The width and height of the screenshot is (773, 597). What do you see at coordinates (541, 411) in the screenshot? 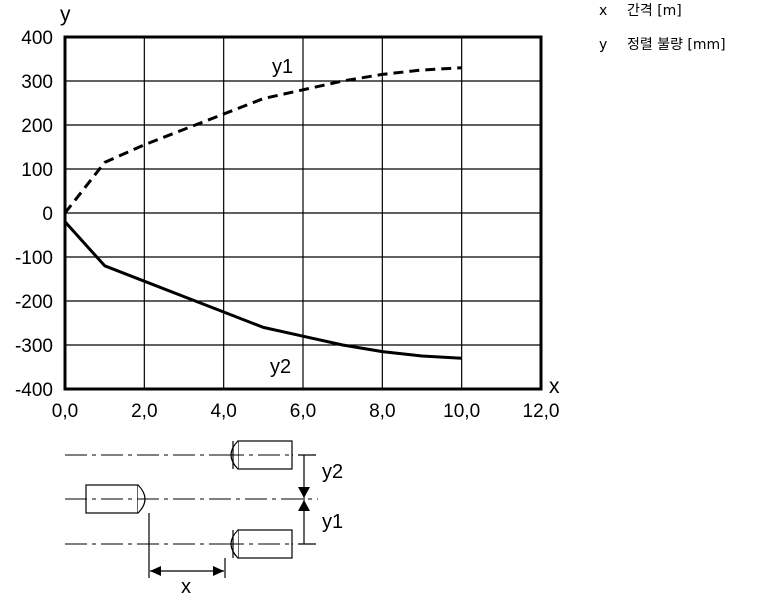
I see `x-tick-label: 12,0` at bounding box center [541, 411].